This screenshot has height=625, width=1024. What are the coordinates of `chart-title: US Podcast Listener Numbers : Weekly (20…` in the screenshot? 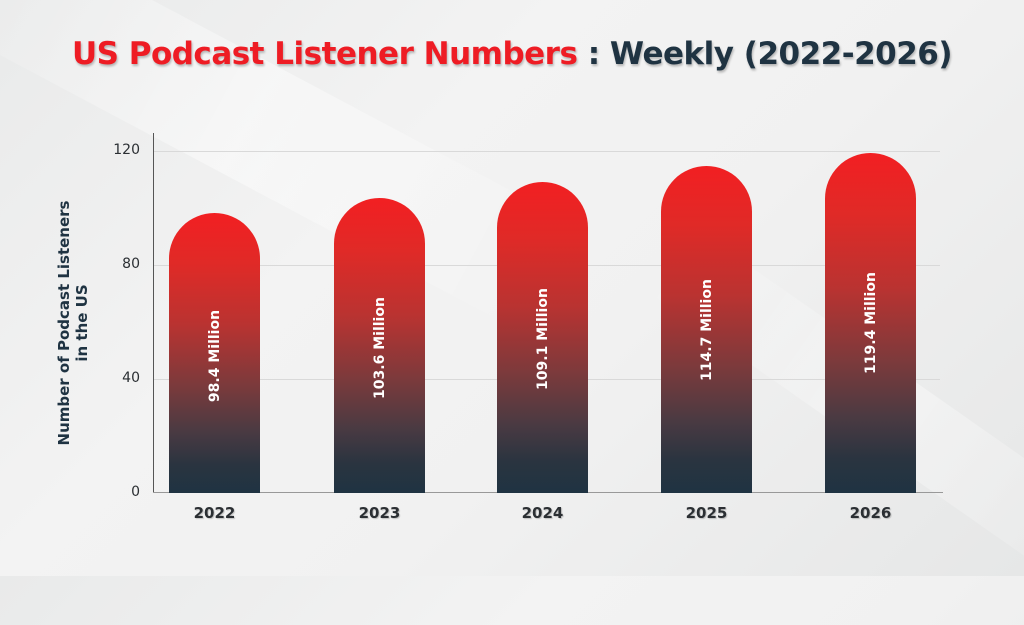 It's located at (512, 54).